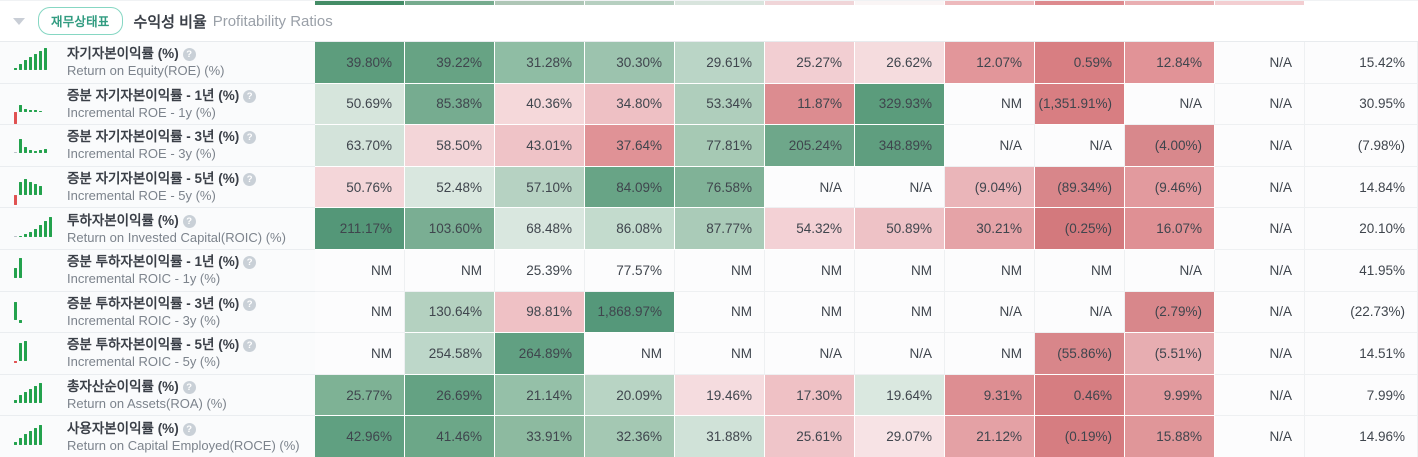 This screenshot has width=1418, height=457. What do you see at coordinates (1080, 436) in the screenshot?
I see `value-cell: (0.19%)` at bounding box center [1080, 436].